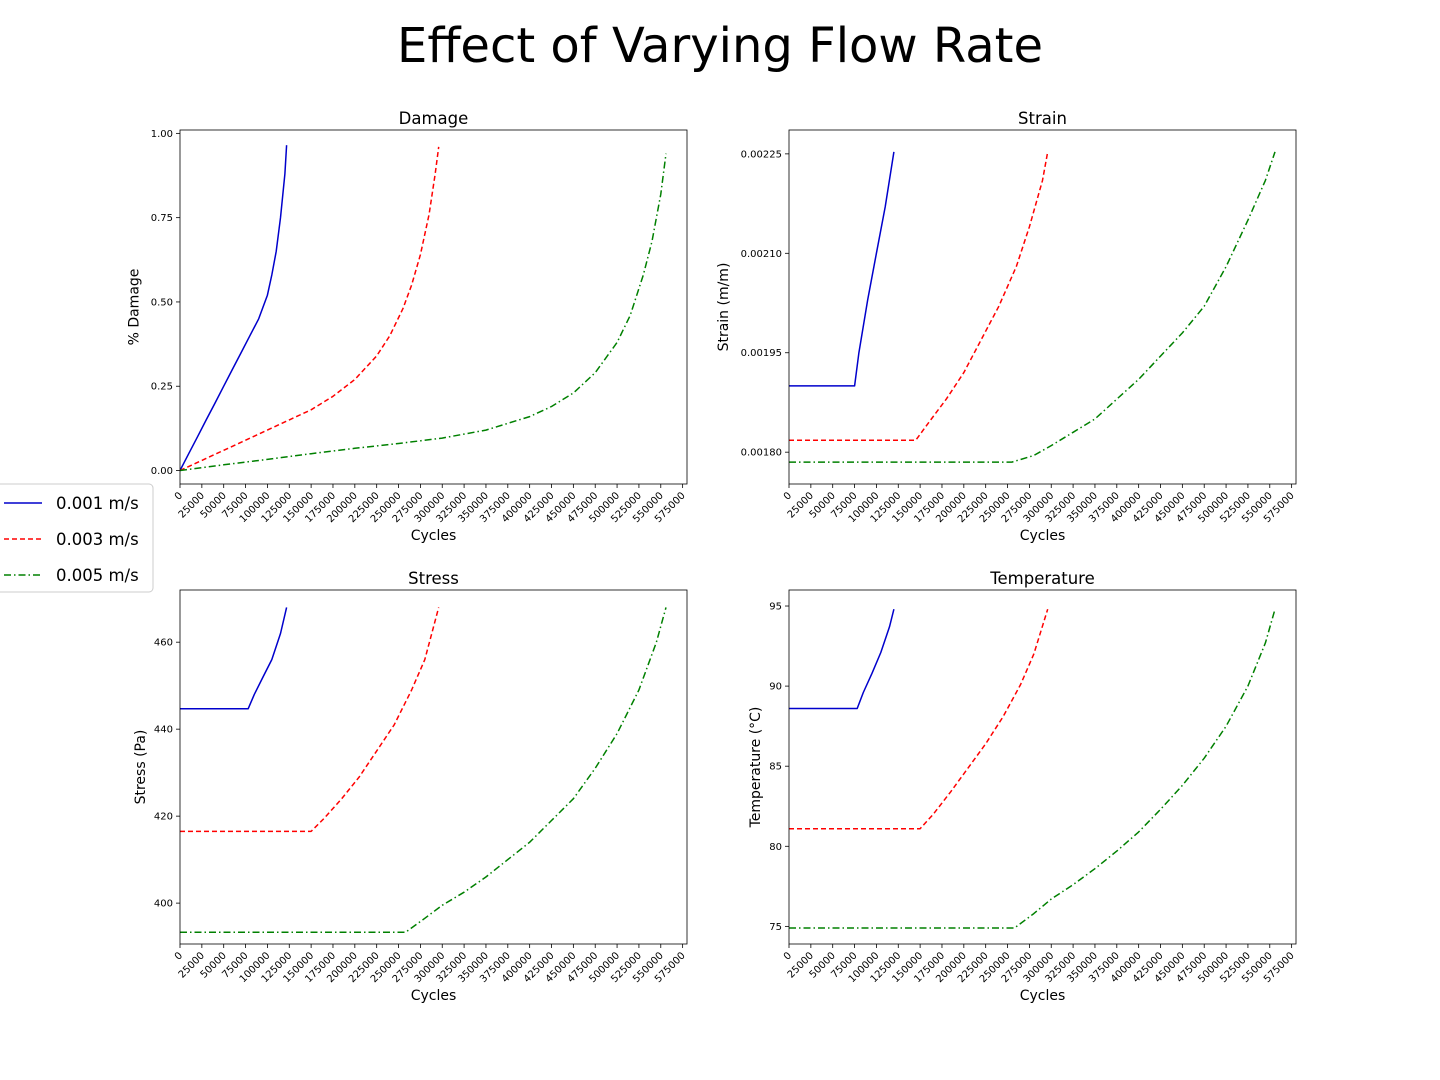 The image size is (1440, 1080). I want to click on y-tick-label: 400, so click(163, 904).